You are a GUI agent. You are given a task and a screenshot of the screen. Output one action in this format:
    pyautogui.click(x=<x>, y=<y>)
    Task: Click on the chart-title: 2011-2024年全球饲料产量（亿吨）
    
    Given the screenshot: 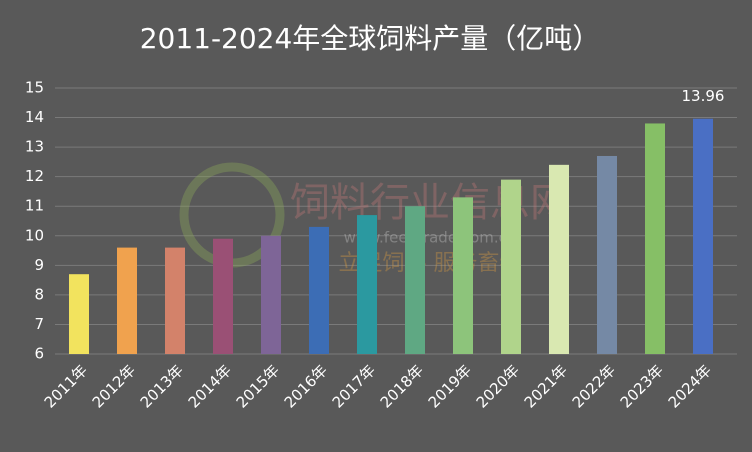 What is the action you would take?
    pyautogui.click(x=370, y=38)
    